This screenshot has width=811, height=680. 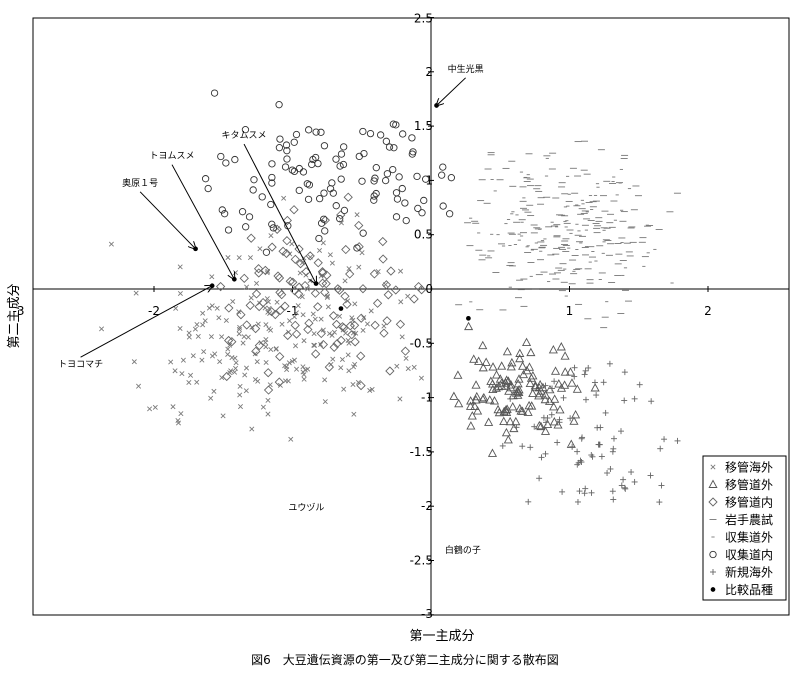 What do you see at coordinates (423, 126) in the screenshot?
I see `y-tick-label: 1.5` at bounding box center [423, 126].